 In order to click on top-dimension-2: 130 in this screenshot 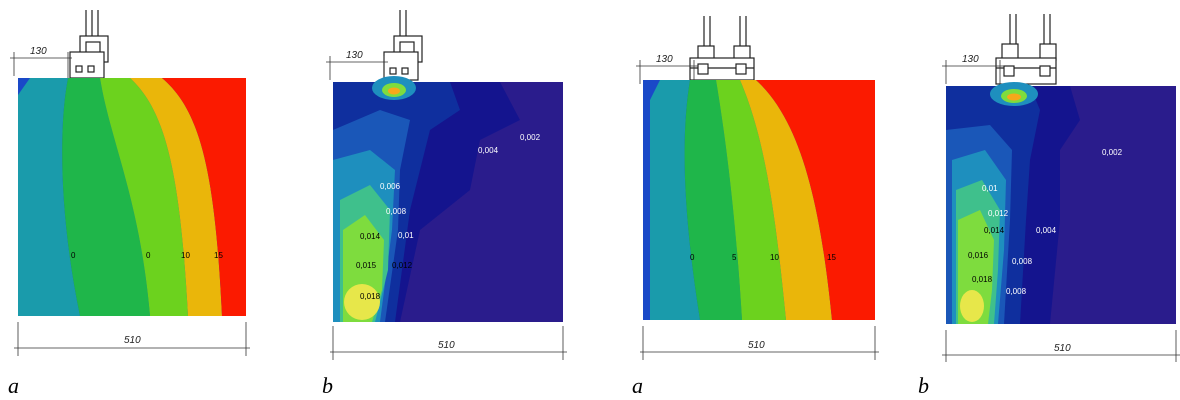, I will do `click(357, 66)`.